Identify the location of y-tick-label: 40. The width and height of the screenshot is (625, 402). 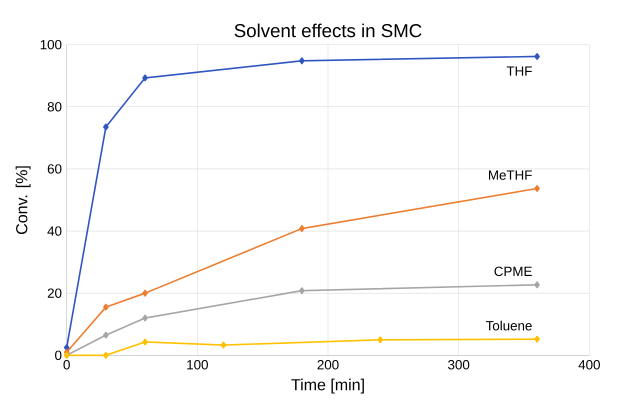
(54, 231).